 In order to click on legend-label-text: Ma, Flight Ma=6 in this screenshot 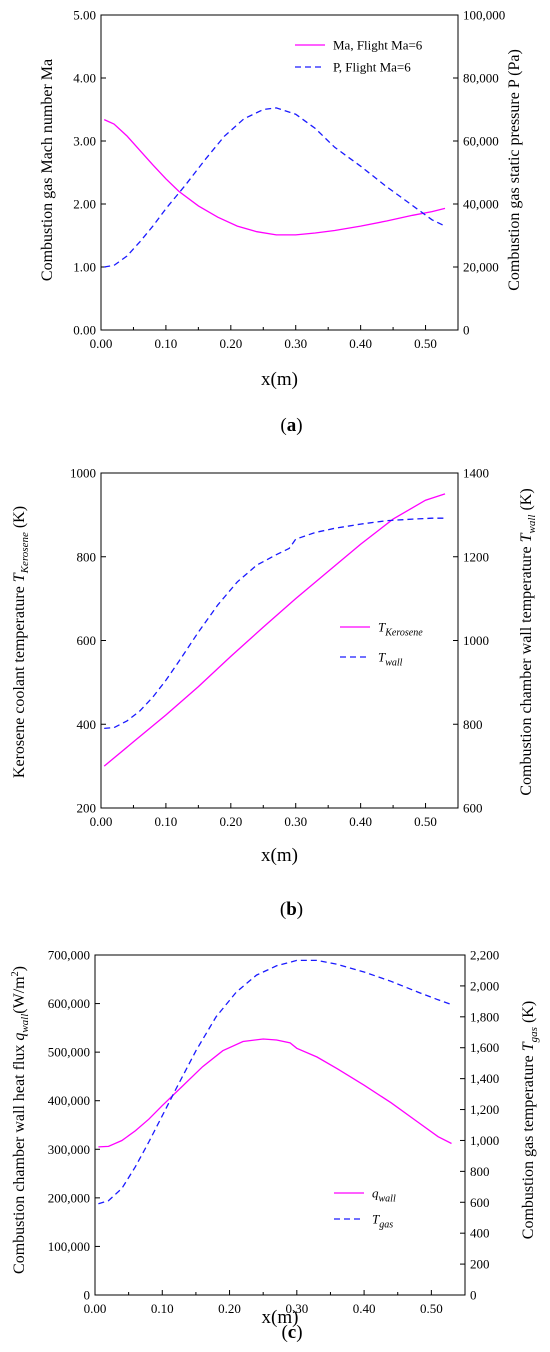, I will do `click(378, 45)`.